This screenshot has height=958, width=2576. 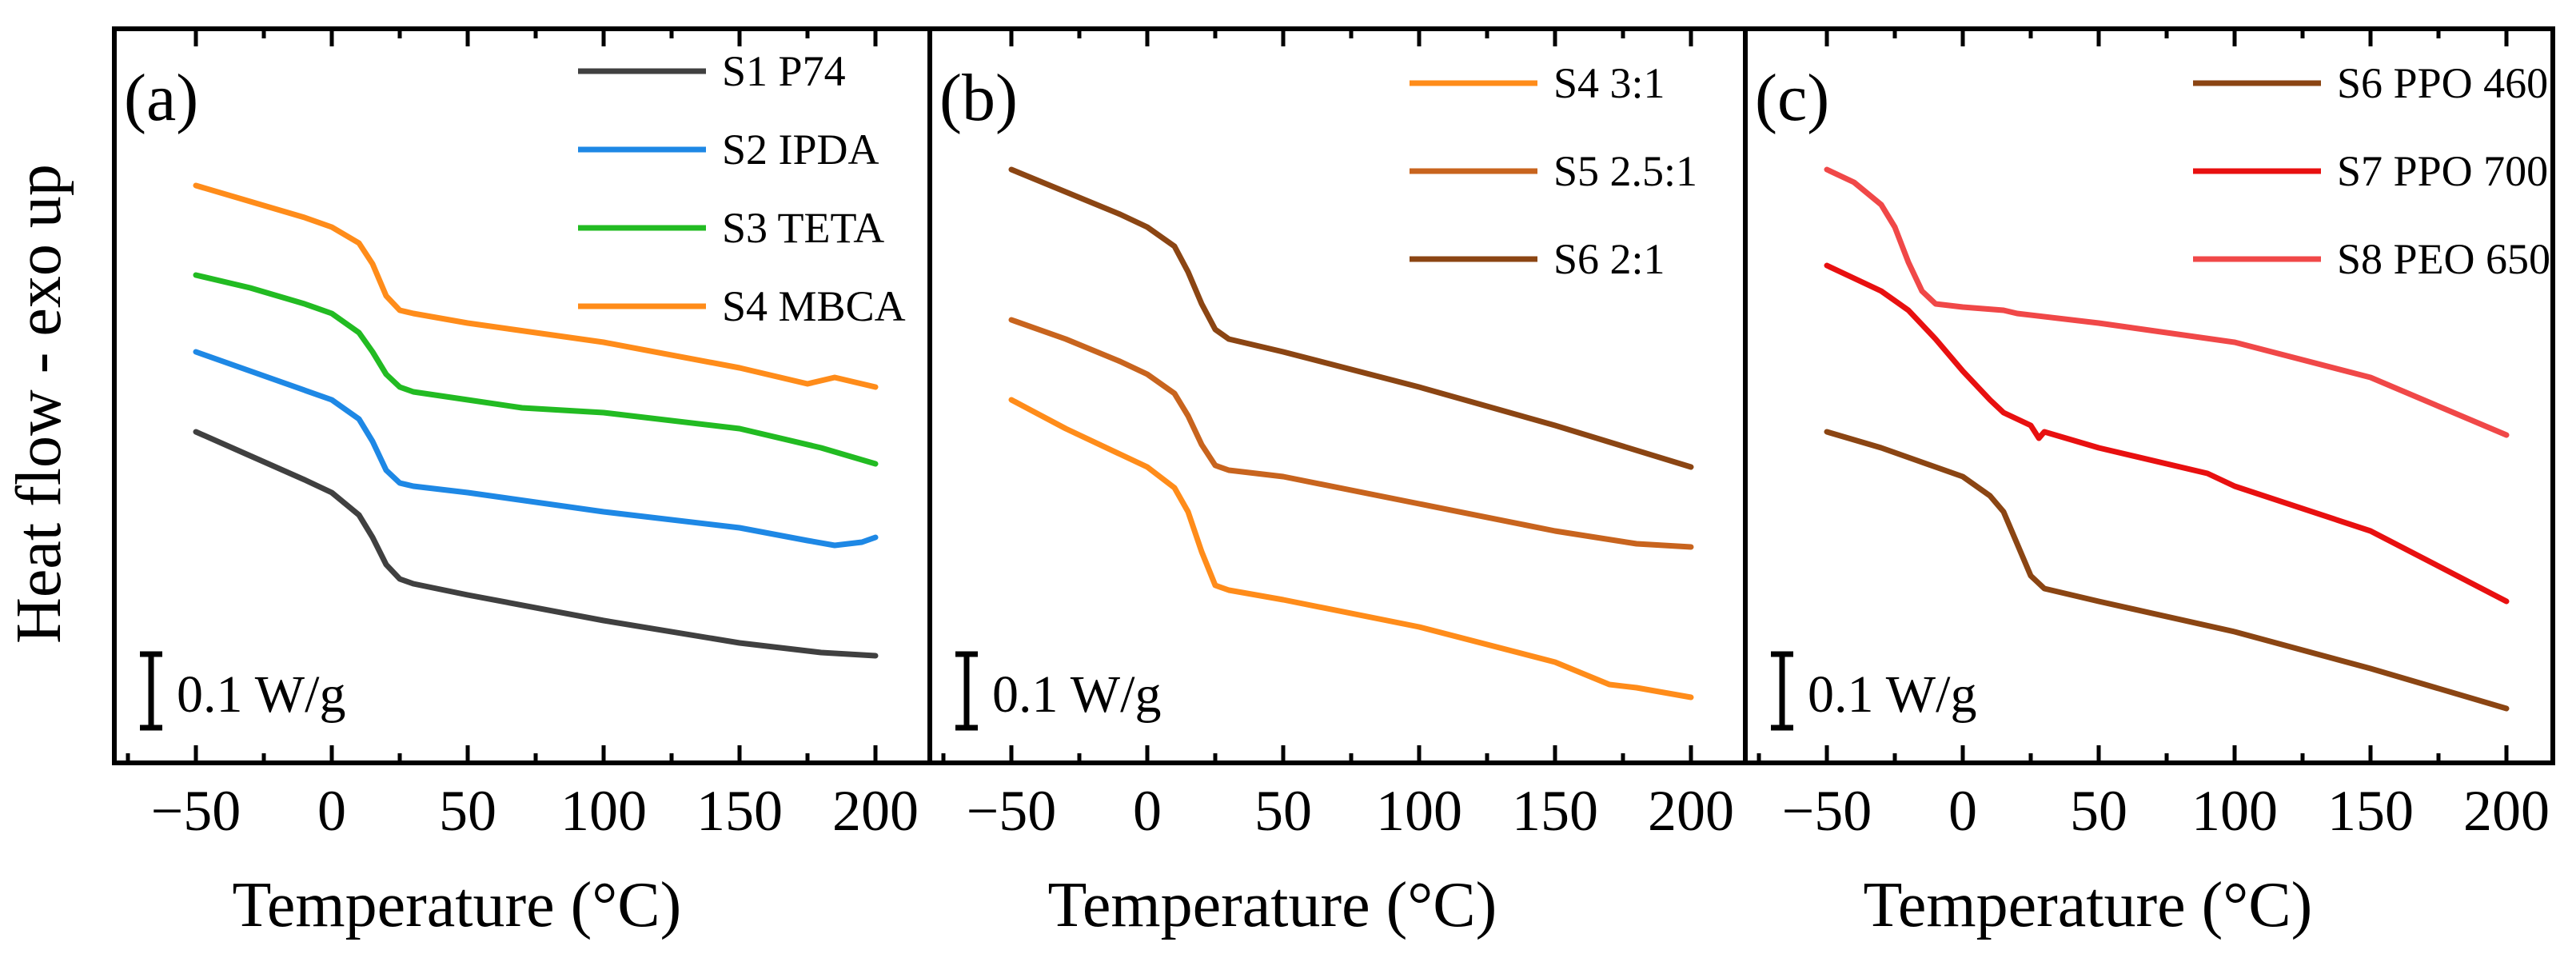 I want to click on legend-label: S4 3:1, so click(x=1609, y=83).